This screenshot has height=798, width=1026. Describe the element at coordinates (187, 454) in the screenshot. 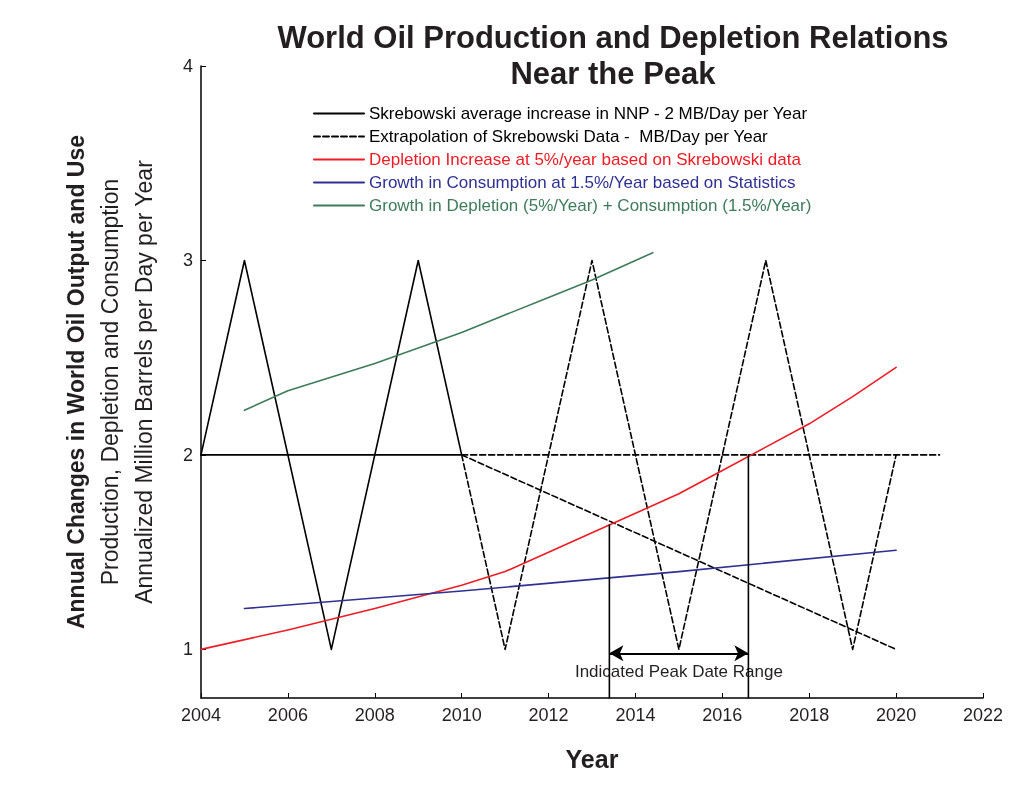

I see `y-tick-label: 2` at that location.